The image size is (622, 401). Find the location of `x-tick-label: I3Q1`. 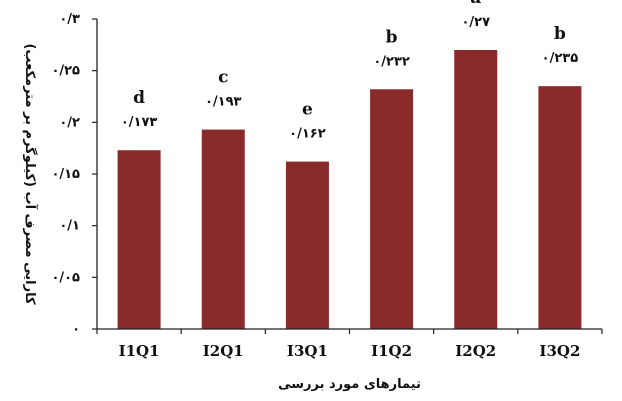

x-tick-label: I3Q1 is located at coordinates (307, 351).